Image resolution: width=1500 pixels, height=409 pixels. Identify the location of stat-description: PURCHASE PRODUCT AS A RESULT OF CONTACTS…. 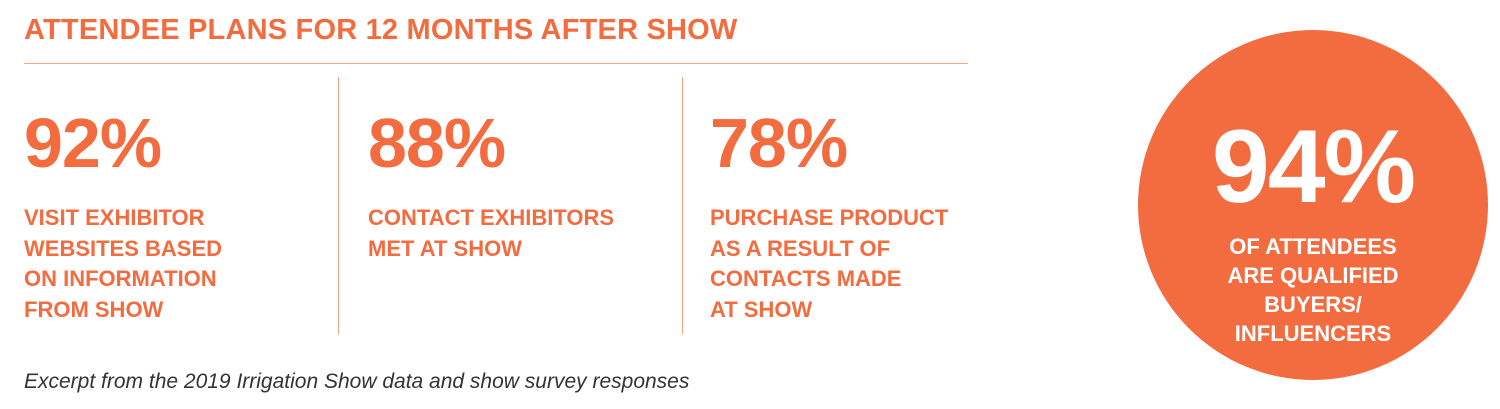
(829, 263).